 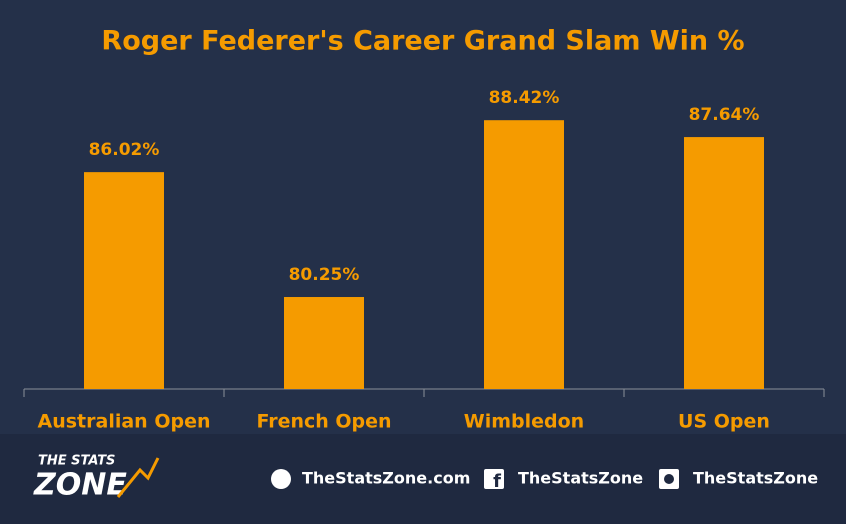 What do you see at coordinates (124, 422) in the screenshot?
I see `x-tick-label: Australian Open` at bounding box center [124, 422].